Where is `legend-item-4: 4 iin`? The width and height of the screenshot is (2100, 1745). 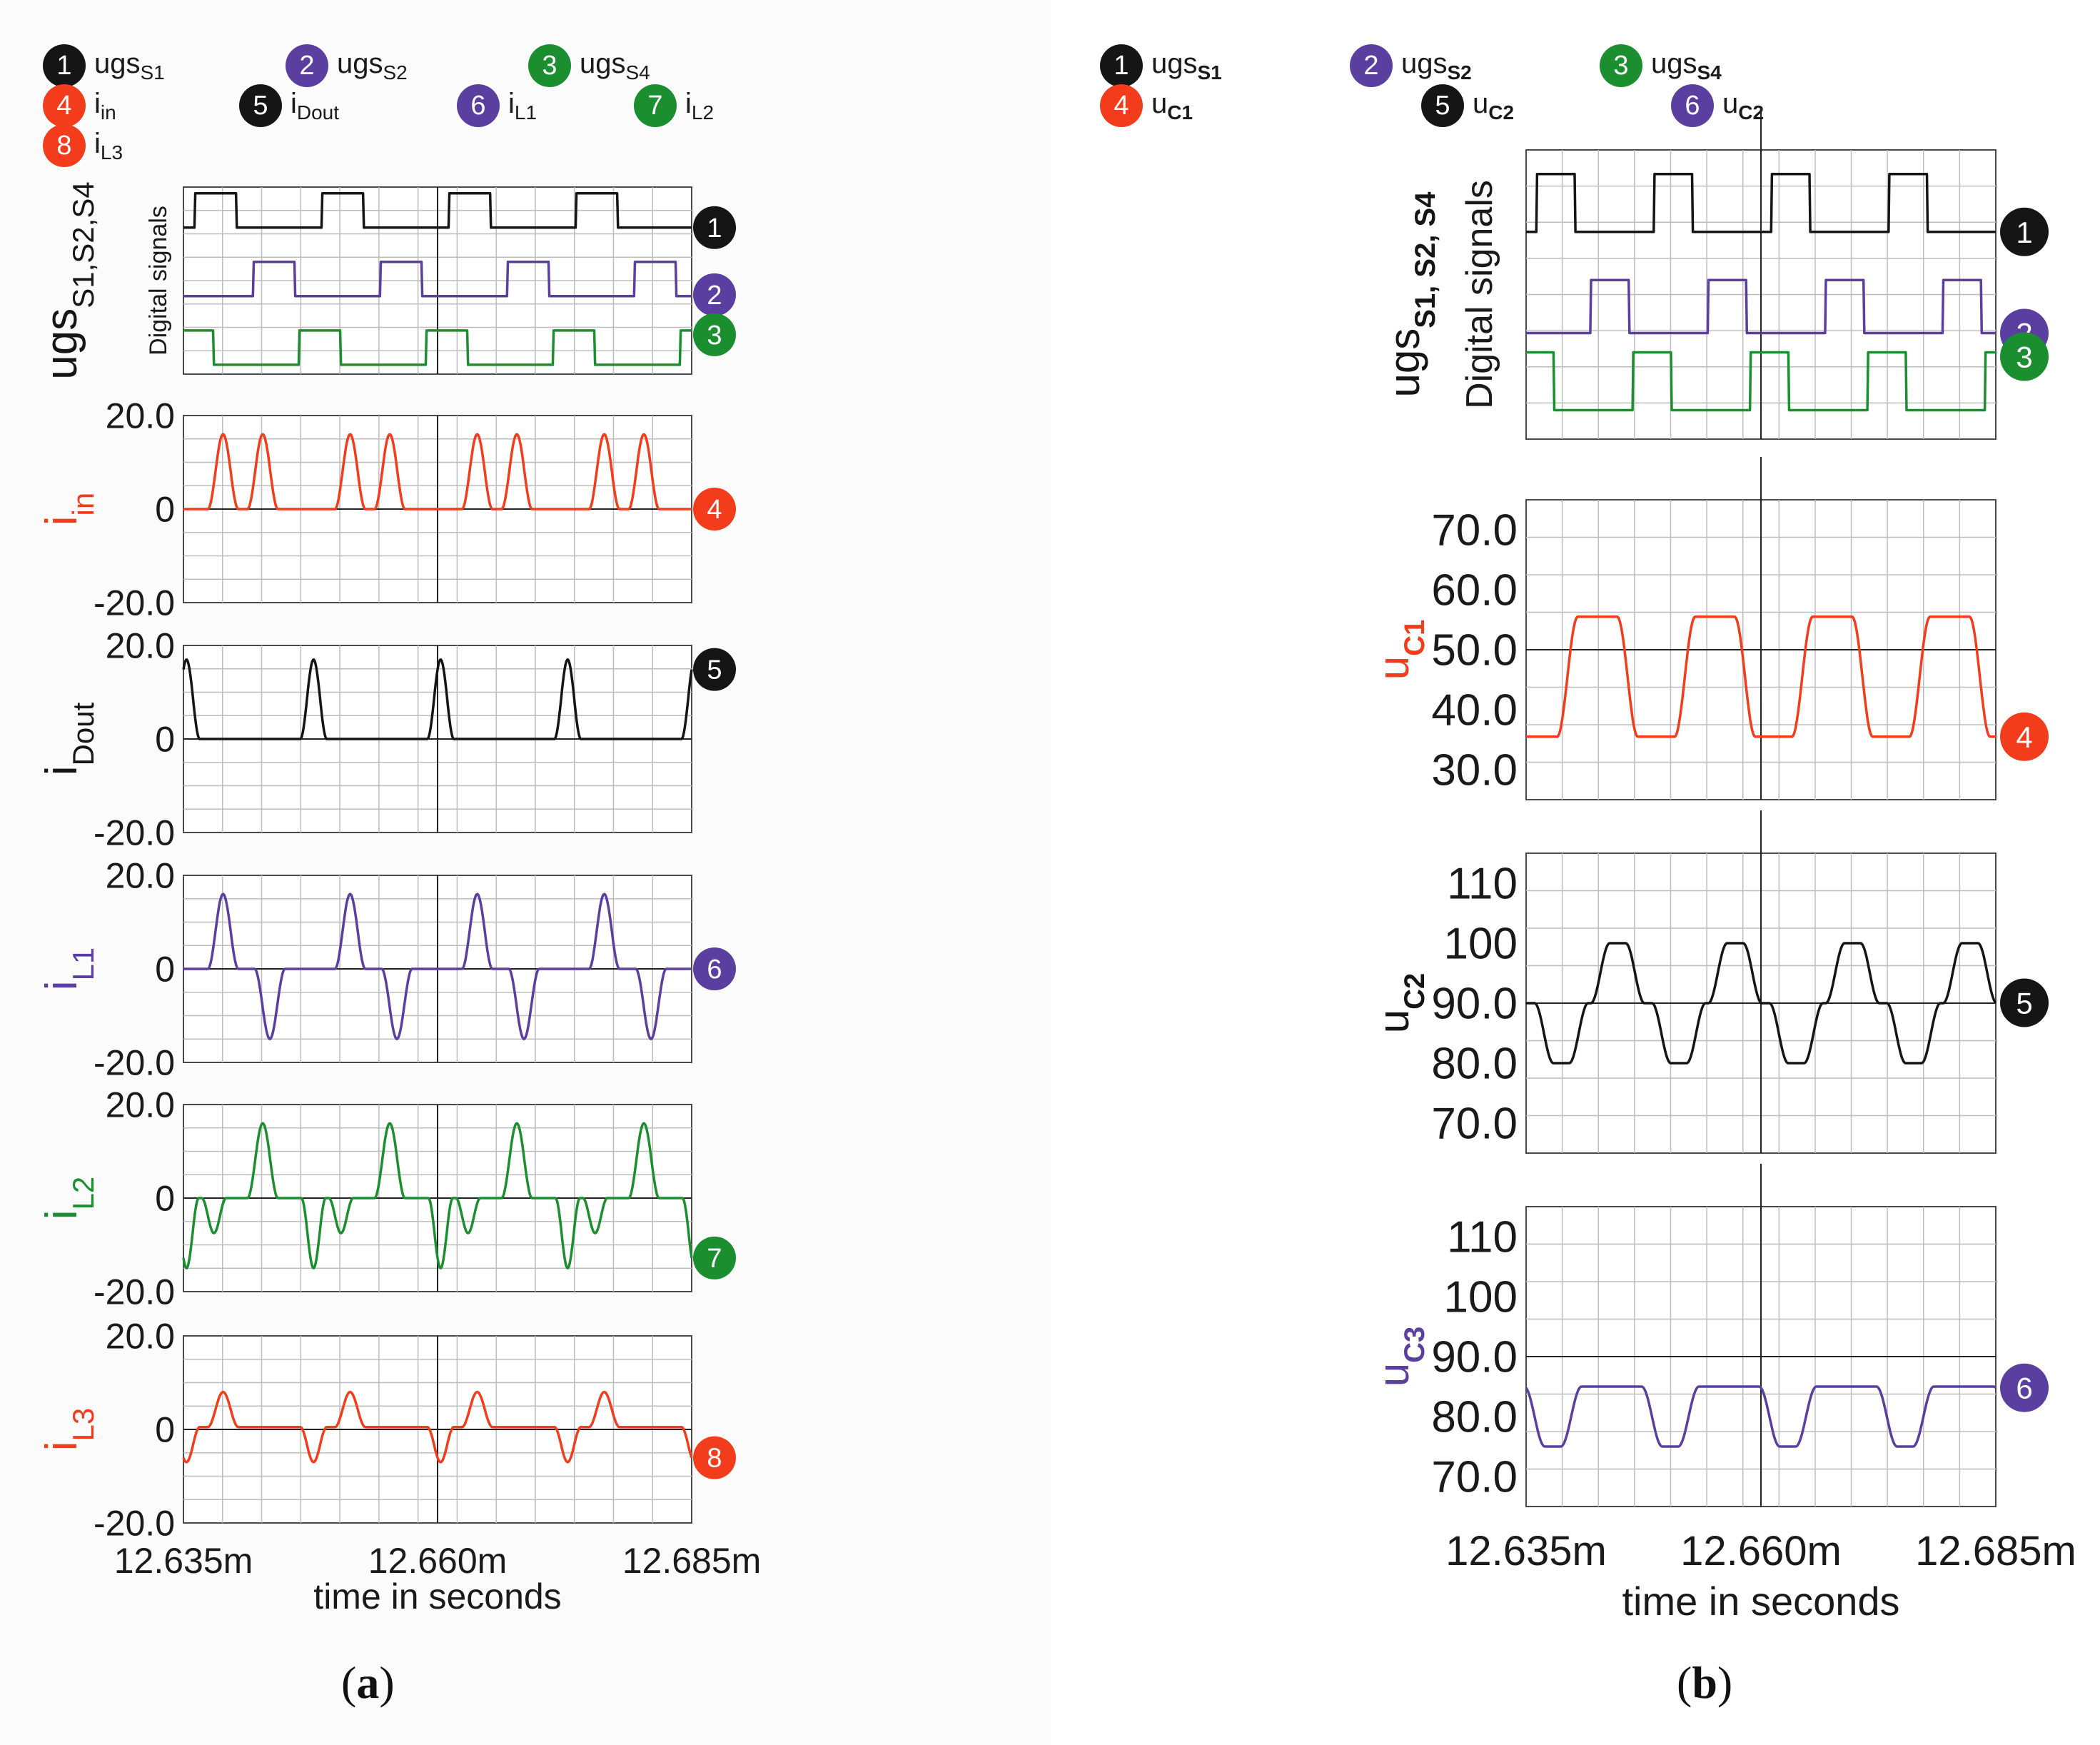 legend-item-4: 4 iin is located at coordinates (79, 106).